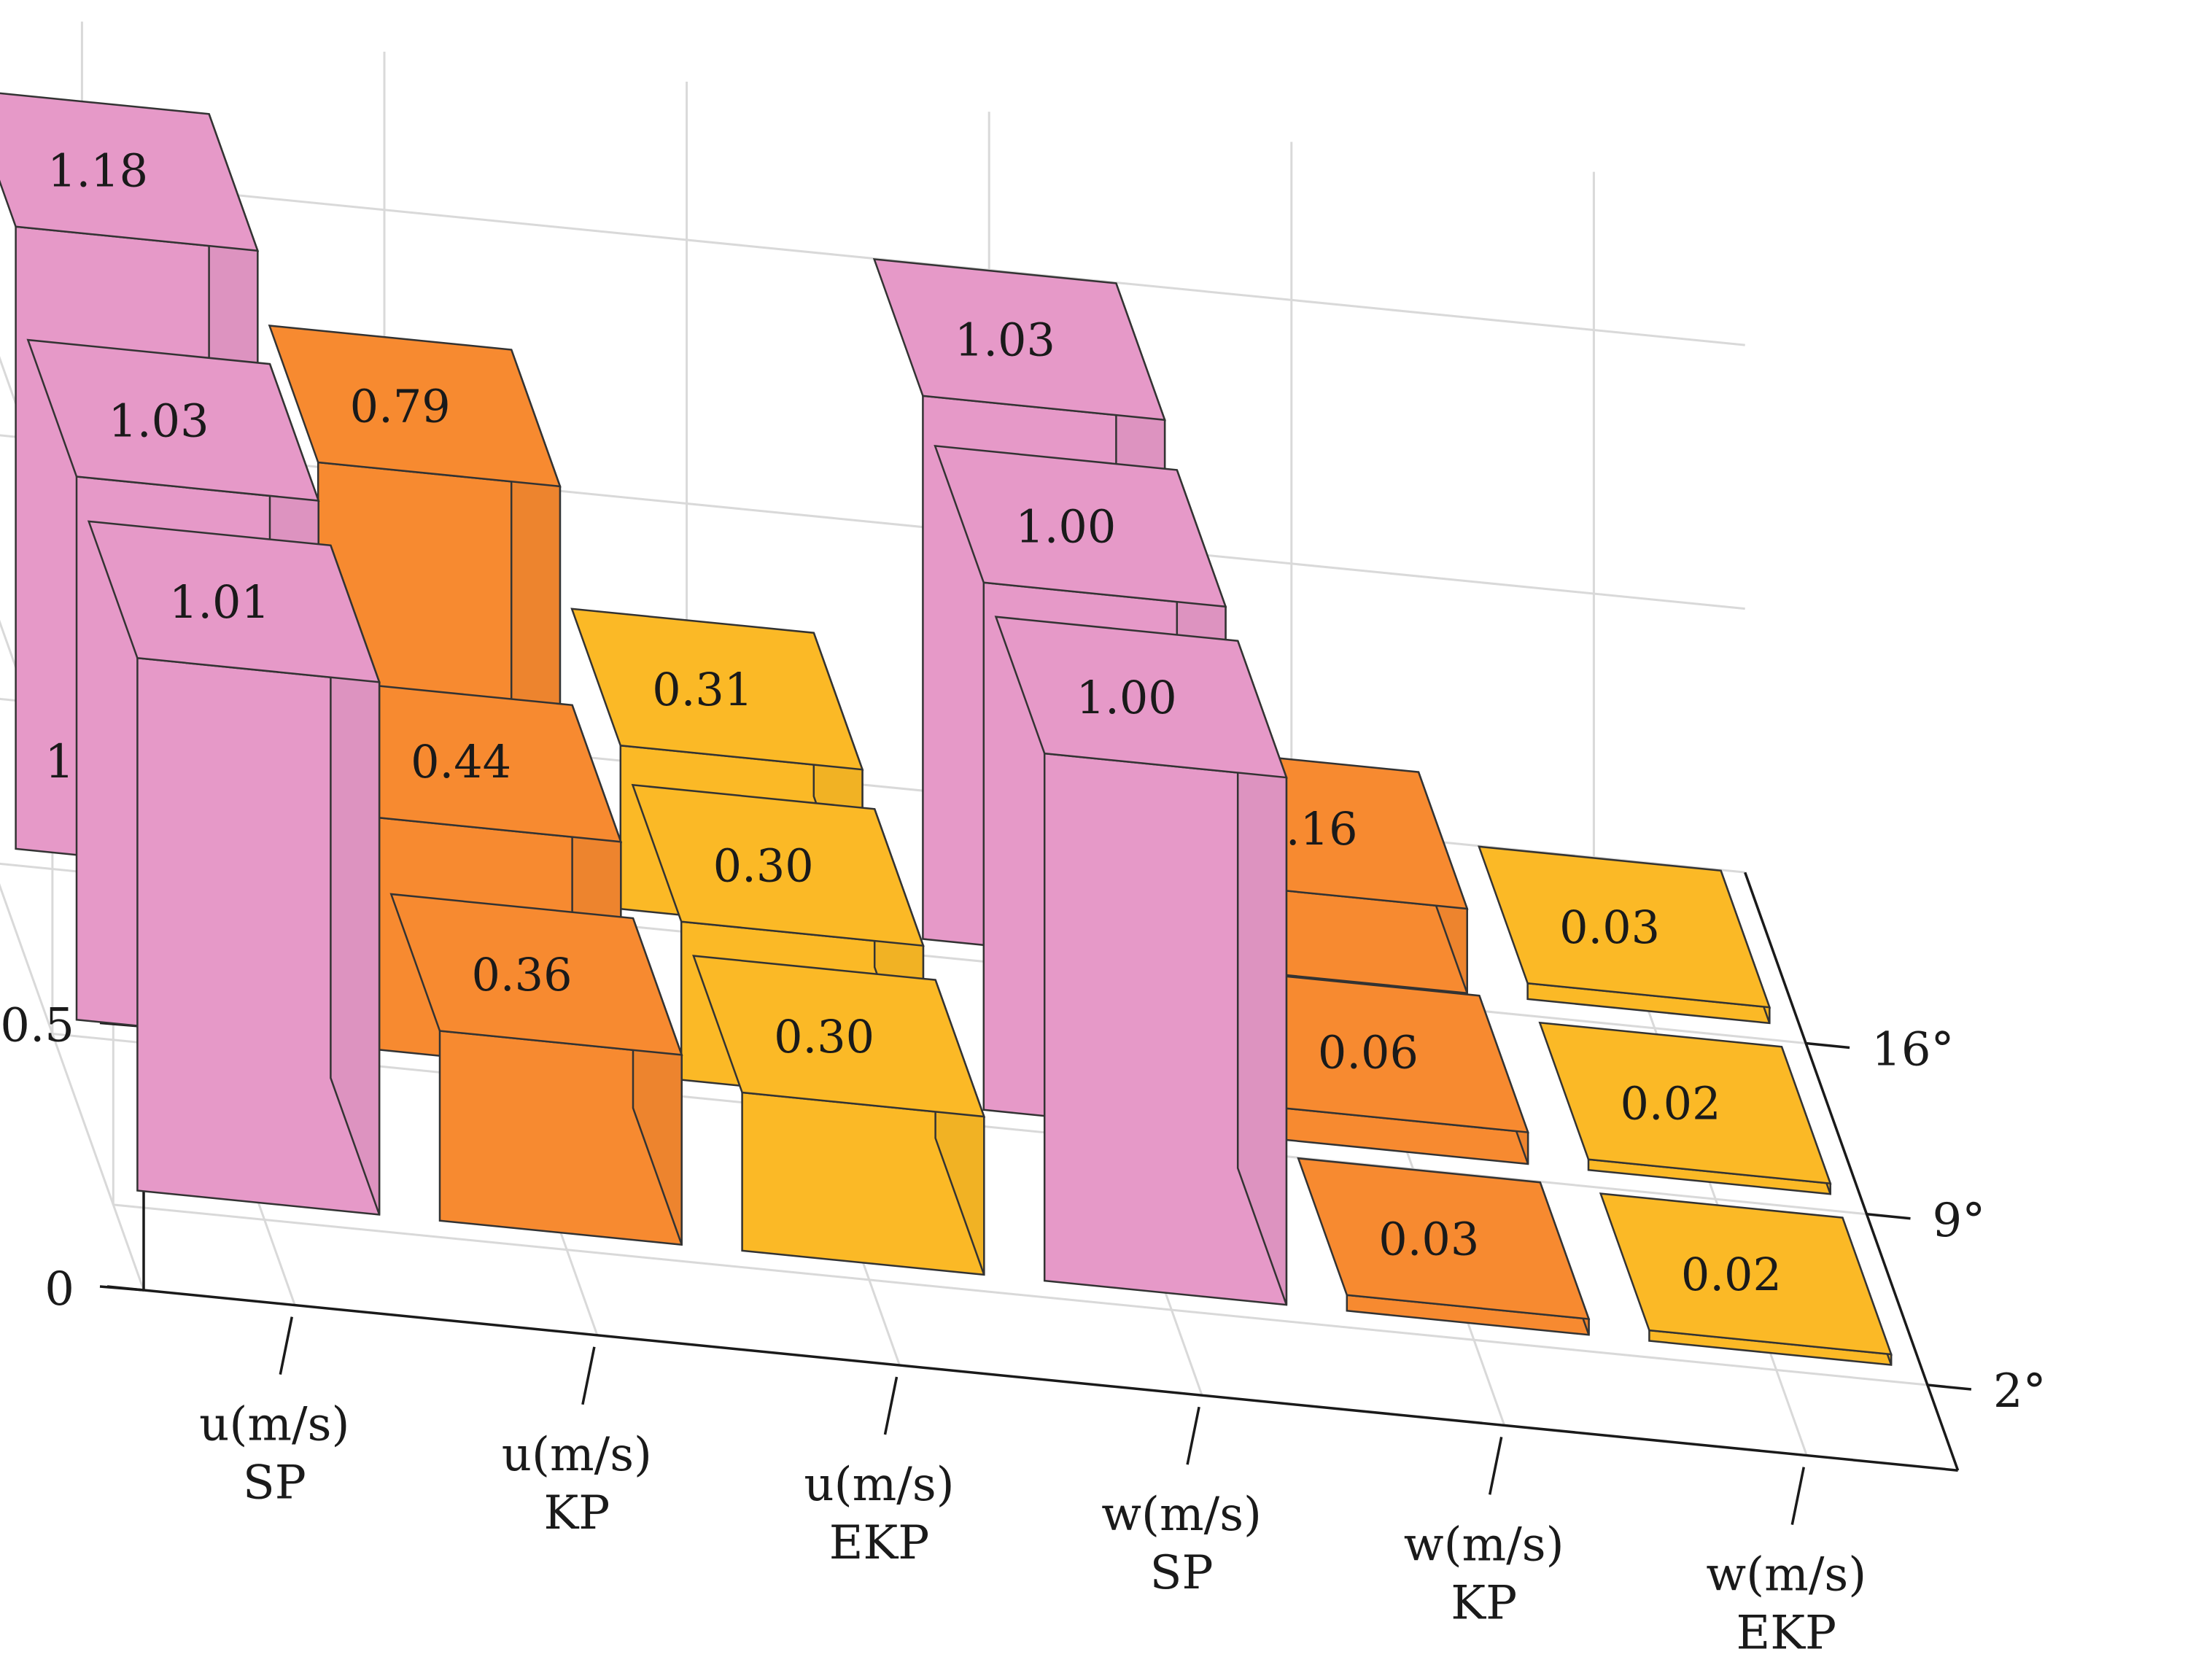  What do you see at coordinates (73, 1087) in the screenshot?
I see `grid-line-left-z` at bounding box center [73, 1087].